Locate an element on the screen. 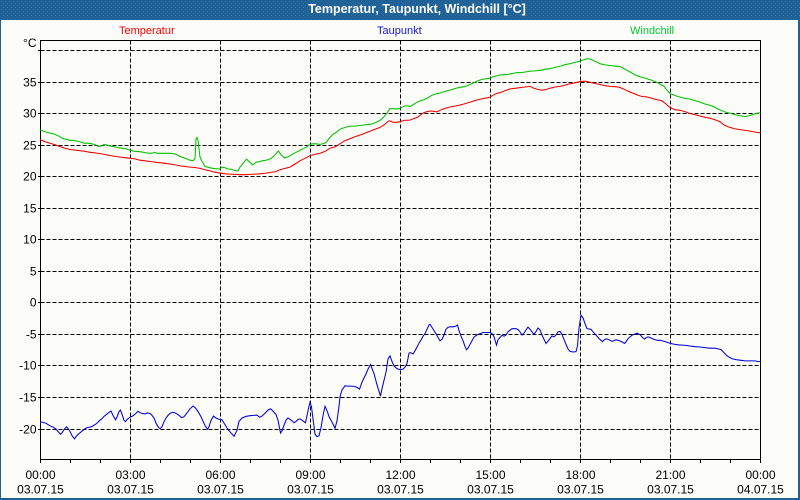 The image size is (800, 500). svg-text: 15 is located at coordinates (30, 209).